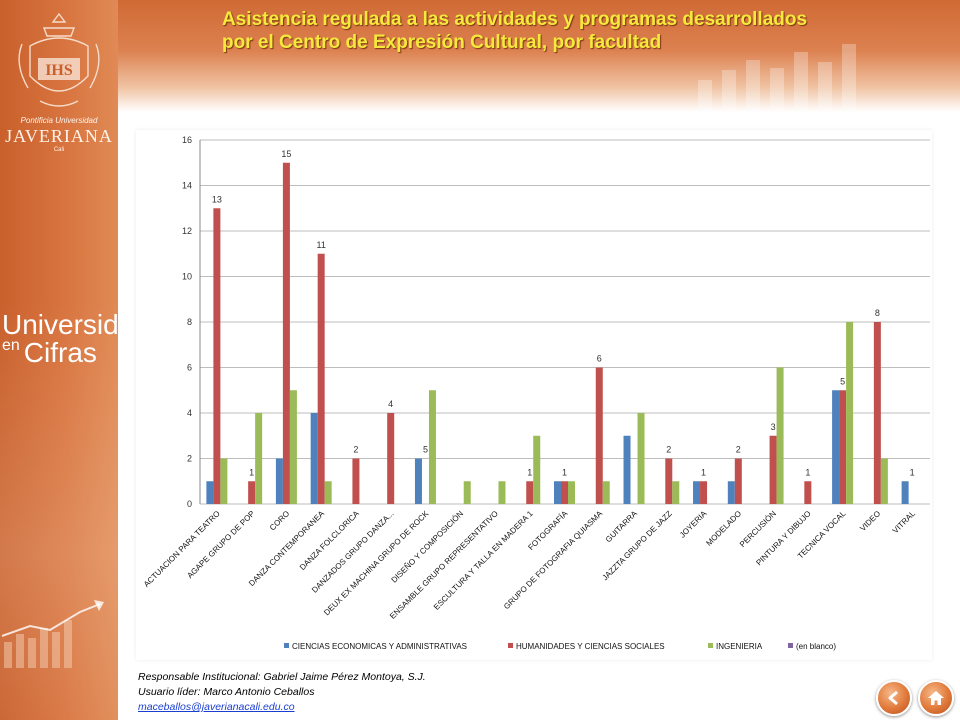 The image size is (960, 720). What do you see at coordinates (59, 59) in the screenshot?
I see `coat-of-arms-icon: IHS` at bounding box center [59, 59].